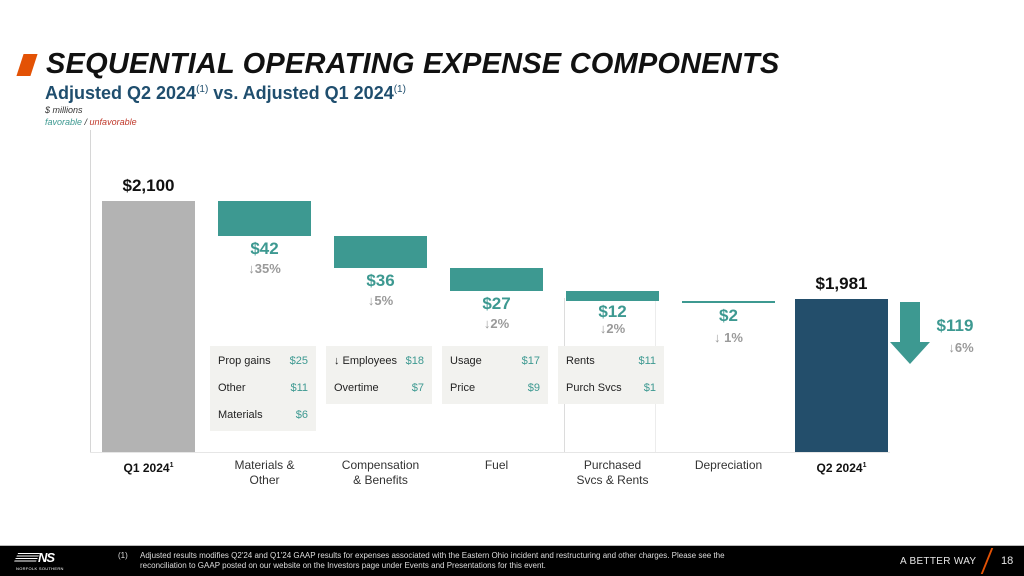  I want to click on legend: favorable / unfavorable, so click(91, 122).